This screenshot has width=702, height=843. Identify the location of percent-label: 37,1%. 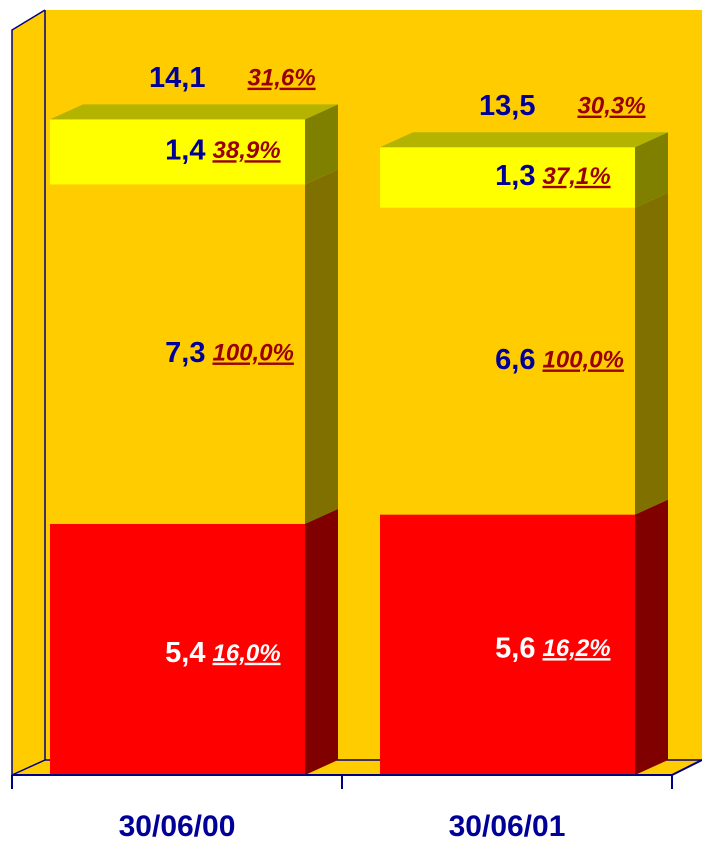
(577, 176).